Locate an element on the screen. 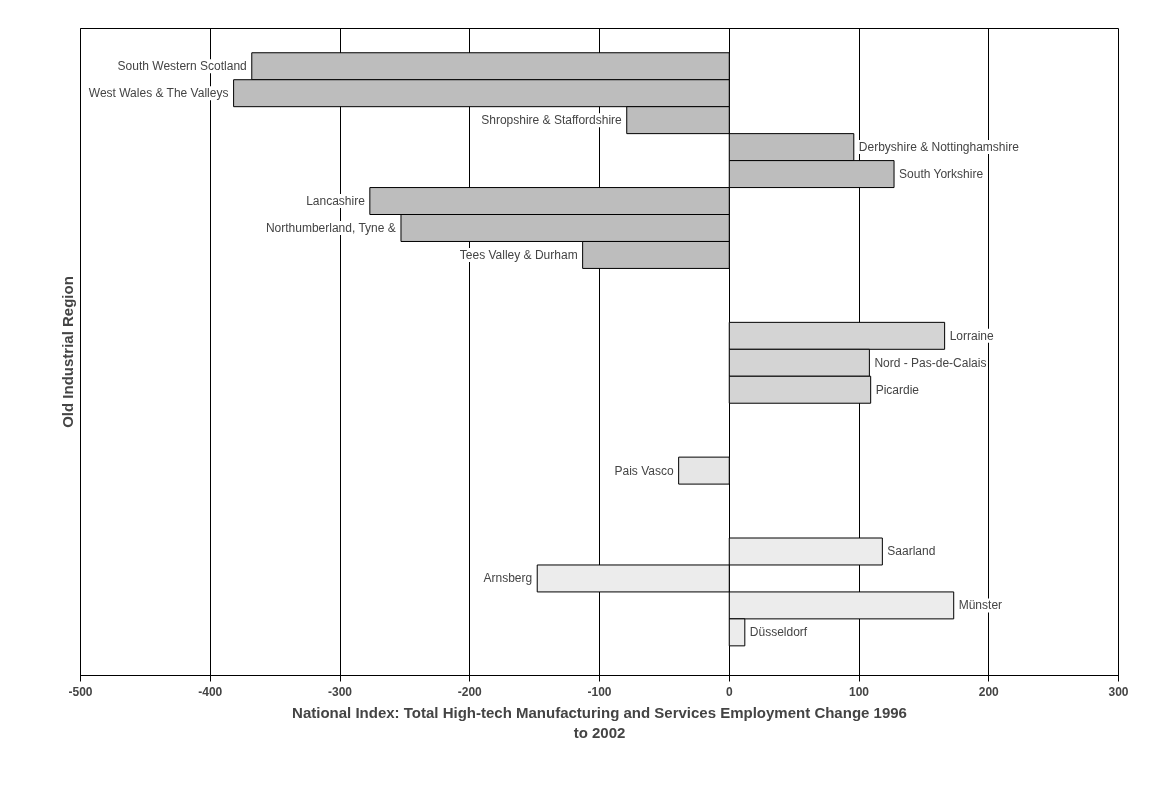  y-tick-label: Lorraine is located at coordinates (971, 335).